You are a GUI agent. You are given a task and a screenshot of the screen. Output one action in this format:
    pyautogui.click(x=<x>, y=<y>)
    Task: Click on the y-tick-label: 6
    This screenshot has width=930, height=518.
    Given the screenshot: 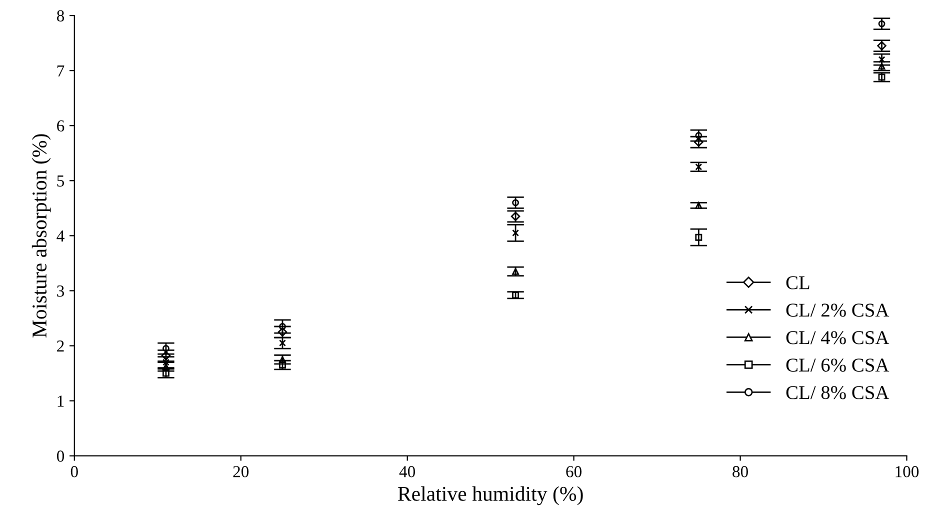 What is the action you would take?
    pyautogui.click(x=60, y=126)
    